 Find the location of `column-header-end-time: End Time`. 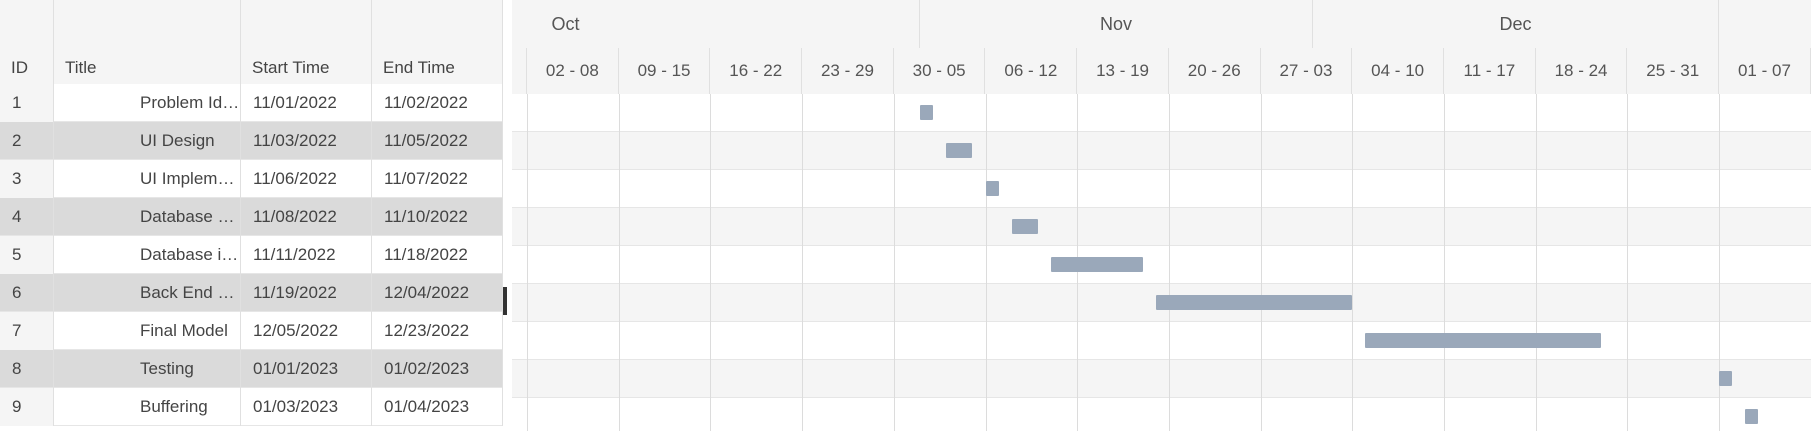

column-header-end-time: End Time is located at coordinates (437, 42).